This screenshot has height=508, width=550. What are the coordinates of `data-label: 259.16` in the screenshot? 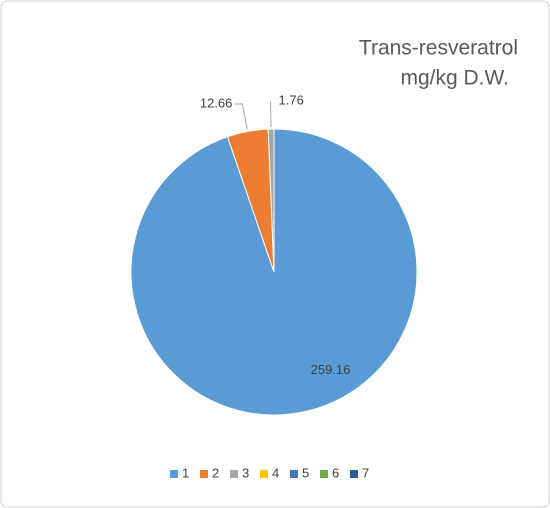 It's located at (331, 369).